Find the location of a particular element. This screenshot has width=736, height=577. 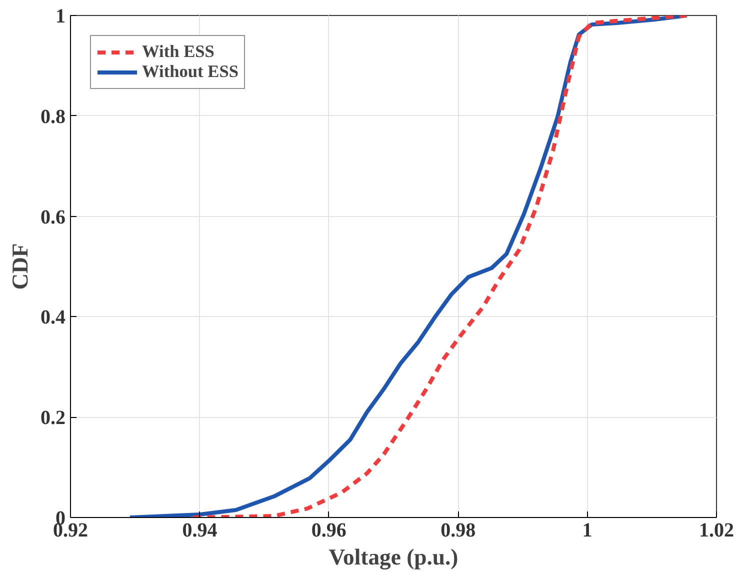

legend-label: Without ESS is located at coordinates (190, 72).